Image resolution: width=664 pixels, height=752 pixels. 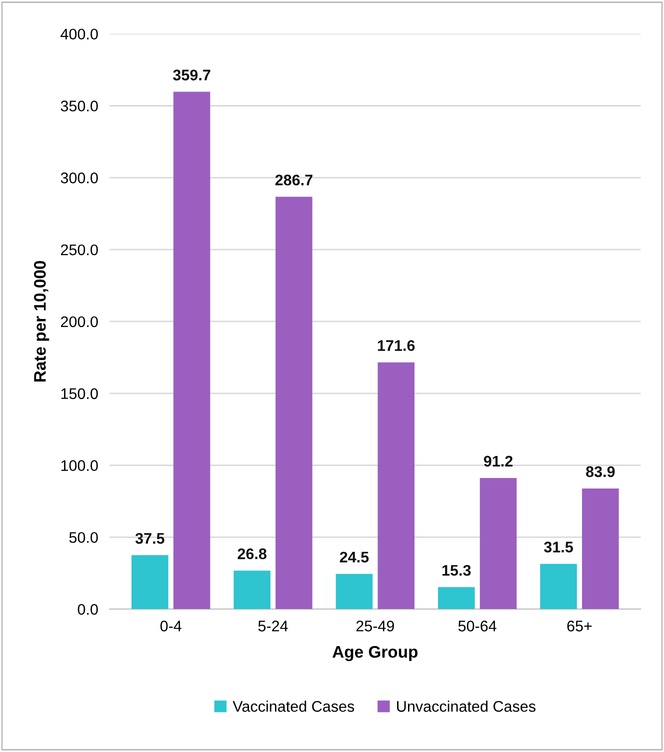 What do you see at coordinates (396, 345) in the screenshot?
I see `data-label: 171.6` at bounding box center [396, 345].